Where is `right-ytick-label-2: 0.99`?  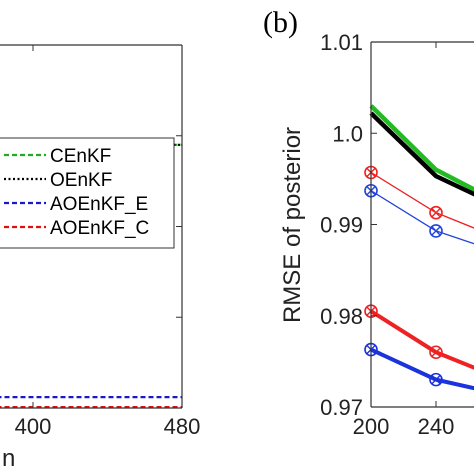 right-ytick-label-2: 0.99 is located at coordinates (341, 225).